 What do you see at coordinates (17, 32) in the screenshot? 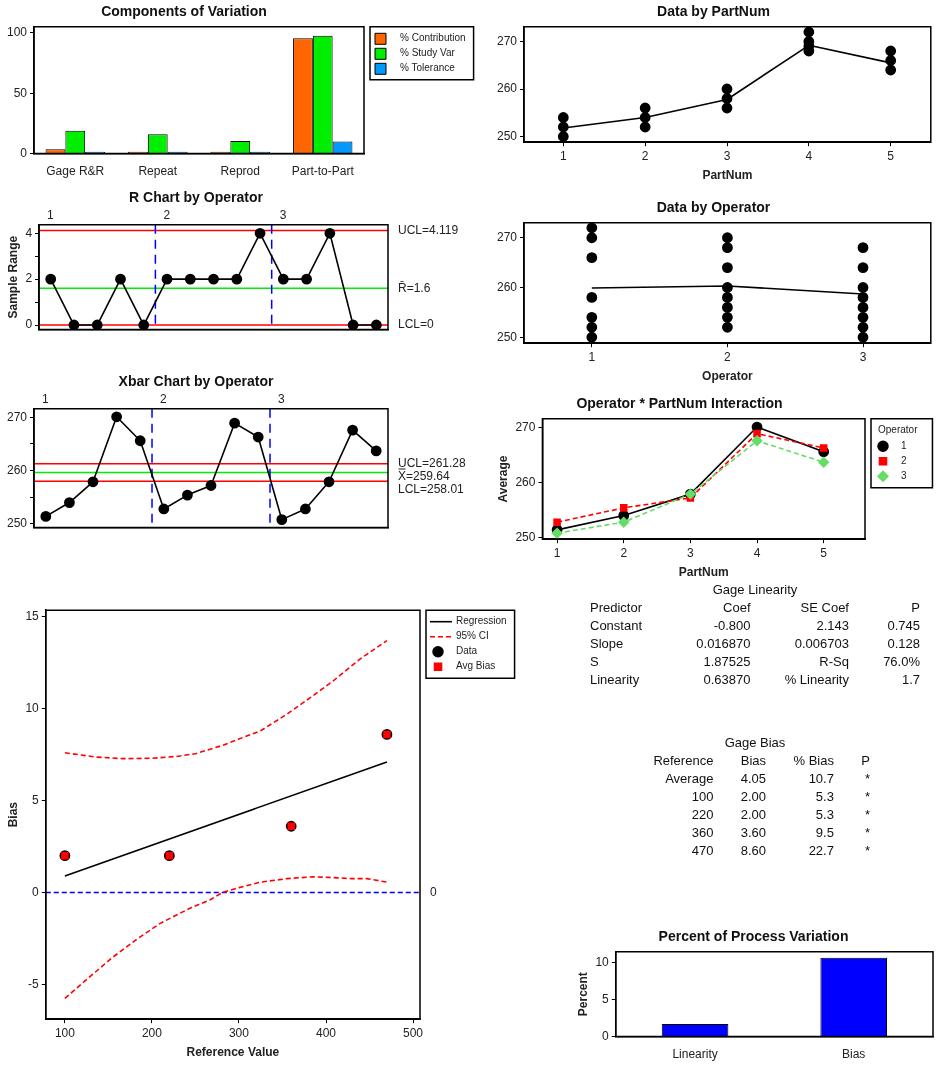
I see `y-tick-label: 100` at bounding box center [17, 32].